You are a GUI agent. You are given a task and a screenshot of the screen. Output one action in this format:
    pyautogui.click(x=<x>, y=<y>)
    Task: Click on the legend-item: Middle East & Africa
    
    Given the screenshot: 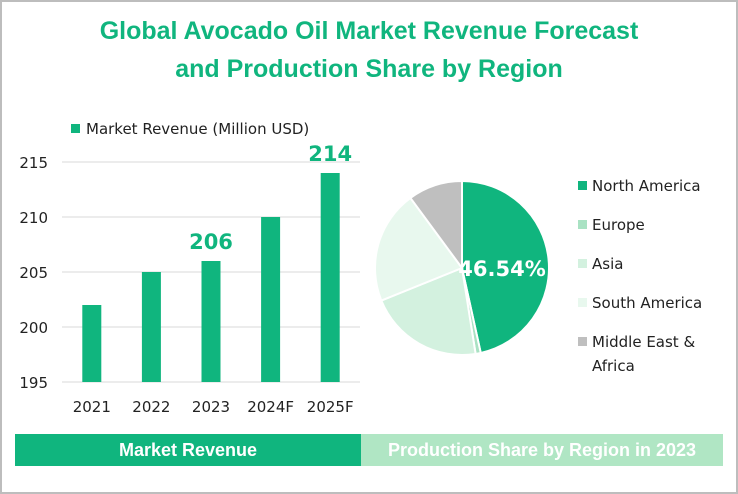 What is the action you would take?
    pyautogui.click(x=650, y=352)
    